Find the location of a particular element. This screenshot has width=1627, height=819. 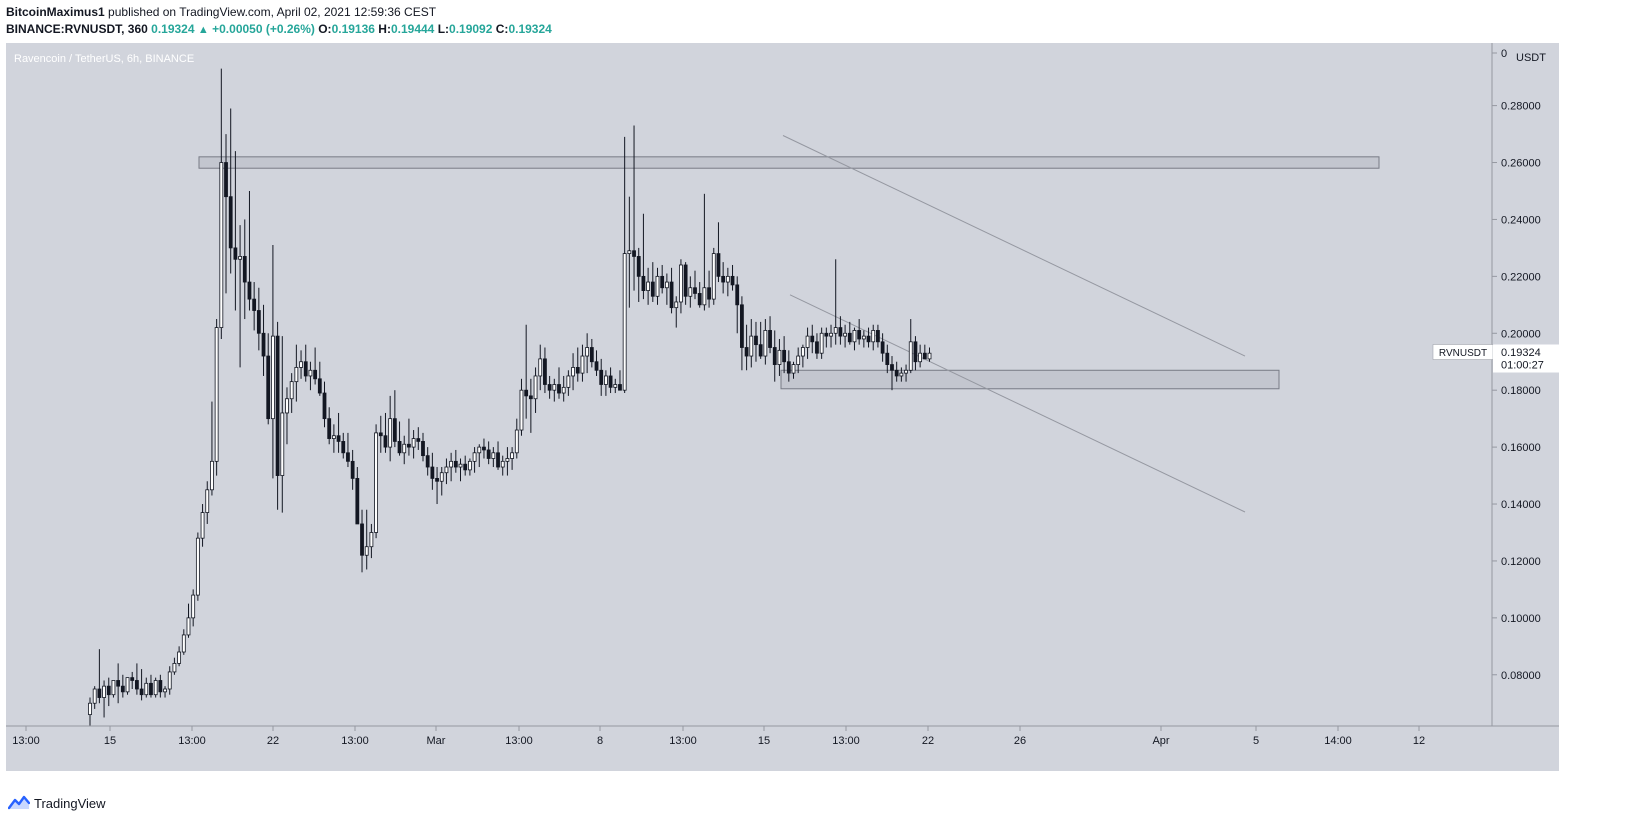

support-zone is located at coordinates (1030, 379).